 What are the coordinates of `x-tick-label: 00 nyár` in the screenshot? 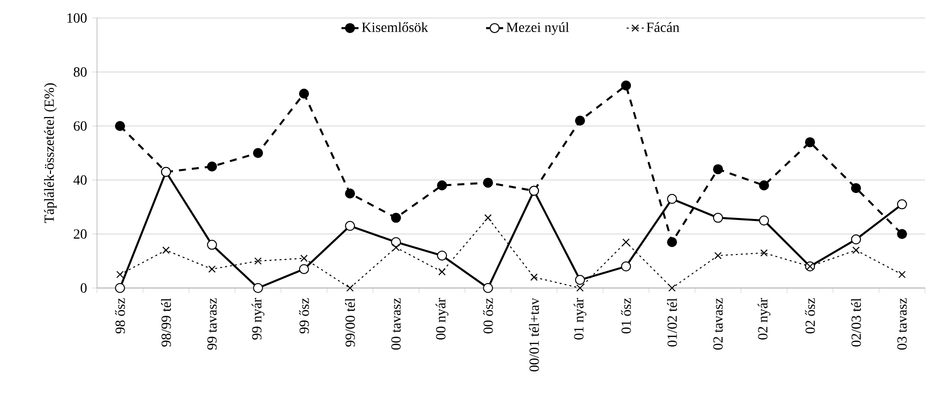 It's located at (442, 319).